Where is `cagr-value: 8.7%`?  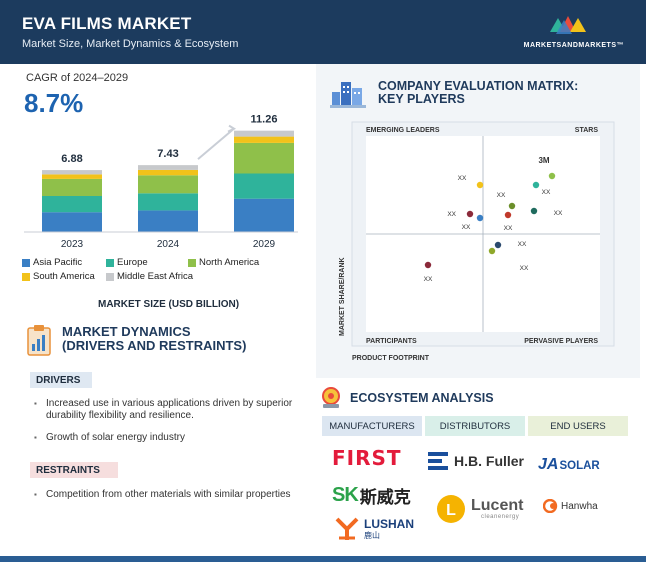
cagr-value: 8.7% is located at coordinates (54, 103).